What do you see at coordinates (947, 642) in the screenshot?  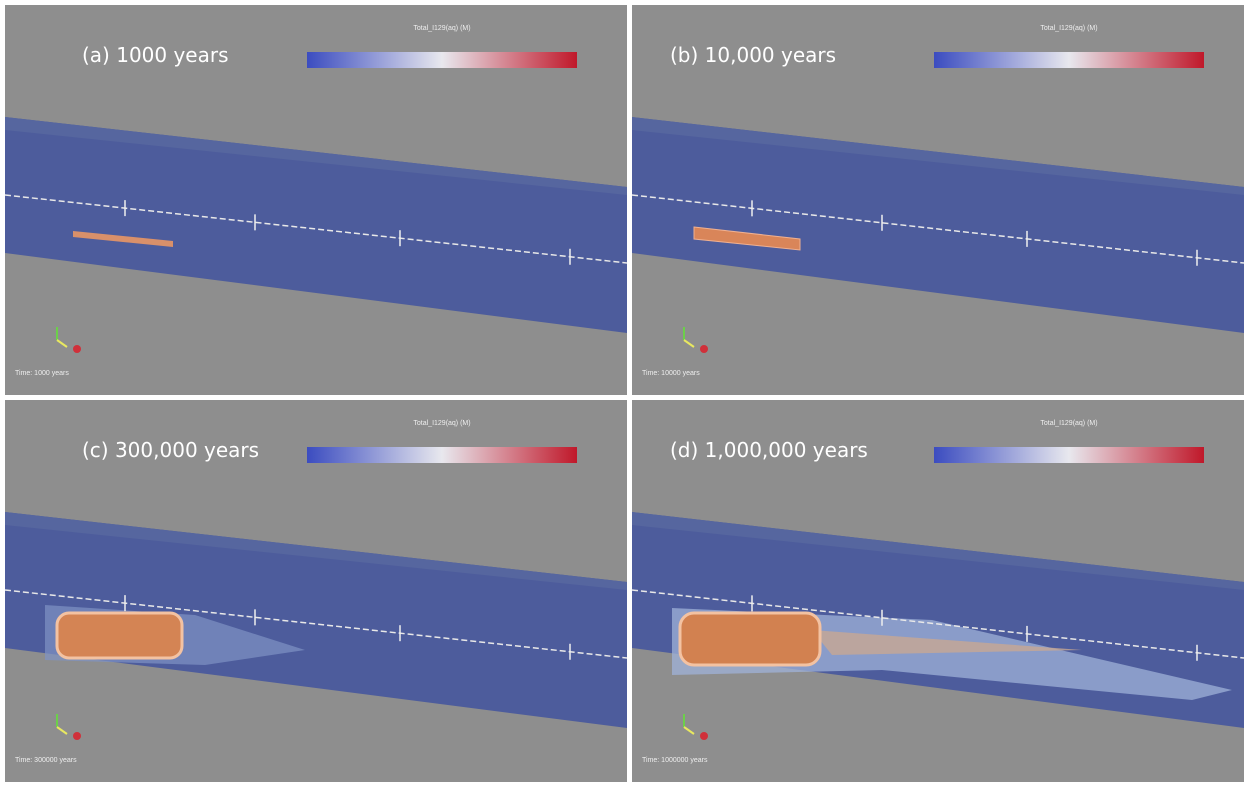 I see `plume-tail` at bounding box center [947, 642].